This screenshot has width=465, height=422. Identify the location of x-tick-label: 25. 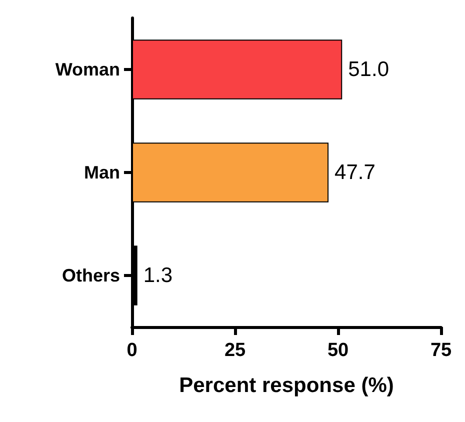
(235, 350).